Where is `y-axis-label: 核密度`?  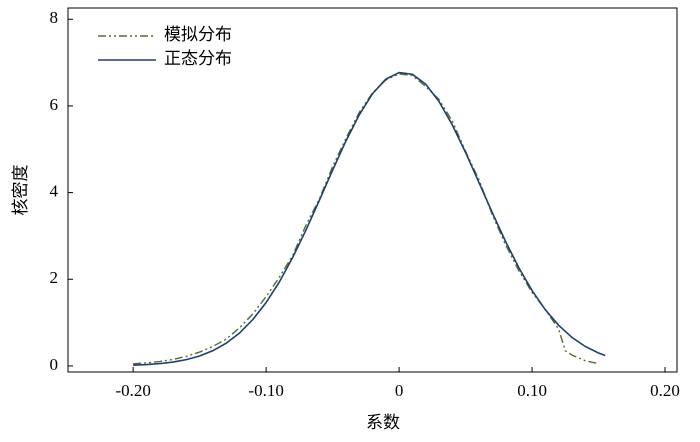
y-axis-label: 核密度 is located at coordinates (20, 190).